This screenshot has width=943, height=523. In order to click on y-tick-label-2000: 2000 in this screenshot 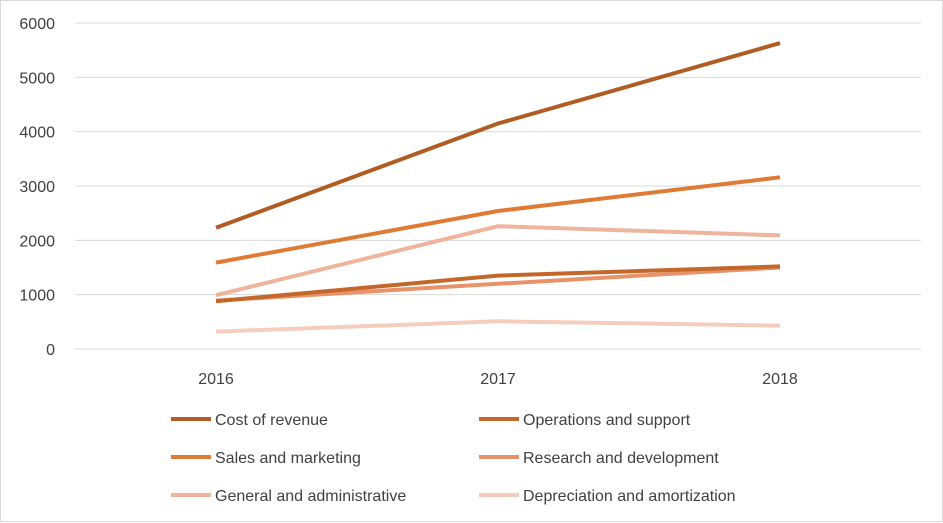, I will do `click(37, 241)`.